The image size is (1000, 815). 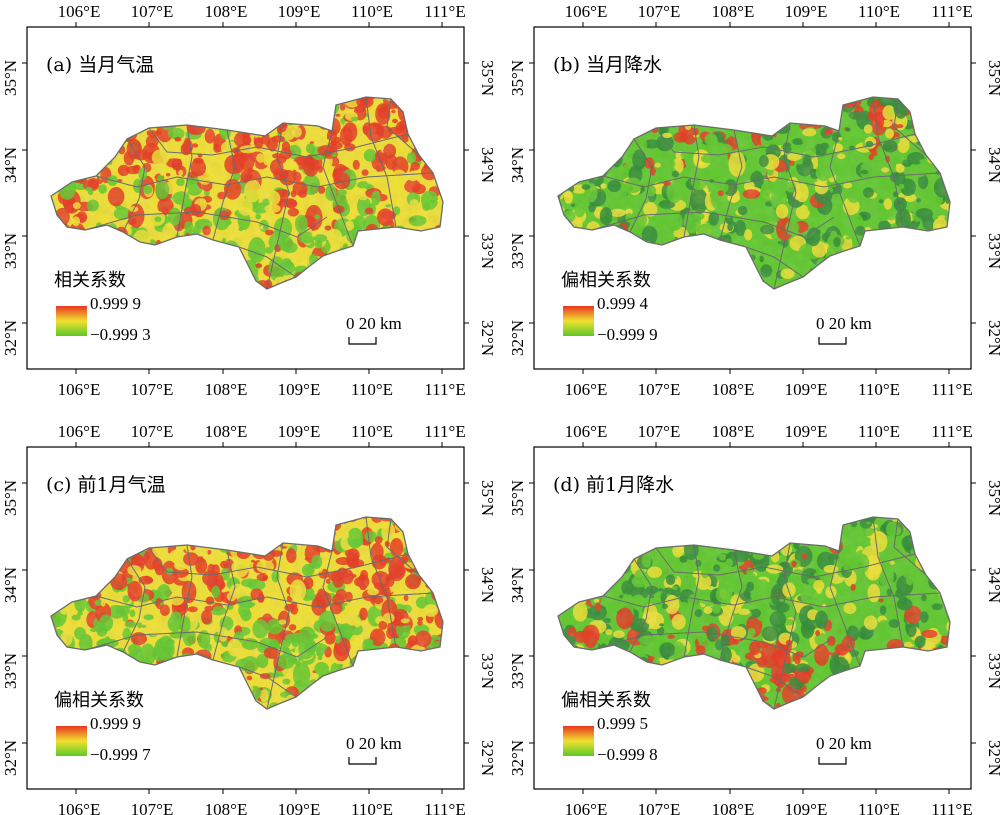 I want to click on lon-tick-label-top: 109°E, so click(x=299, y=11).